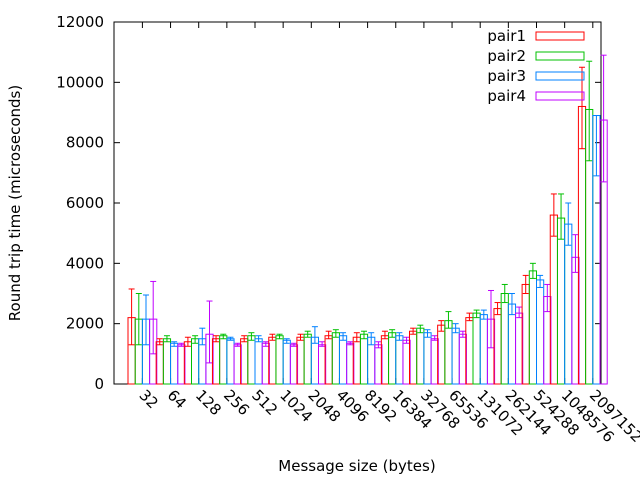  What do you see at coordinates (80, 22) in the screenshot?
I see `y-tick-label: 12000` at bounding box center [80, 22].